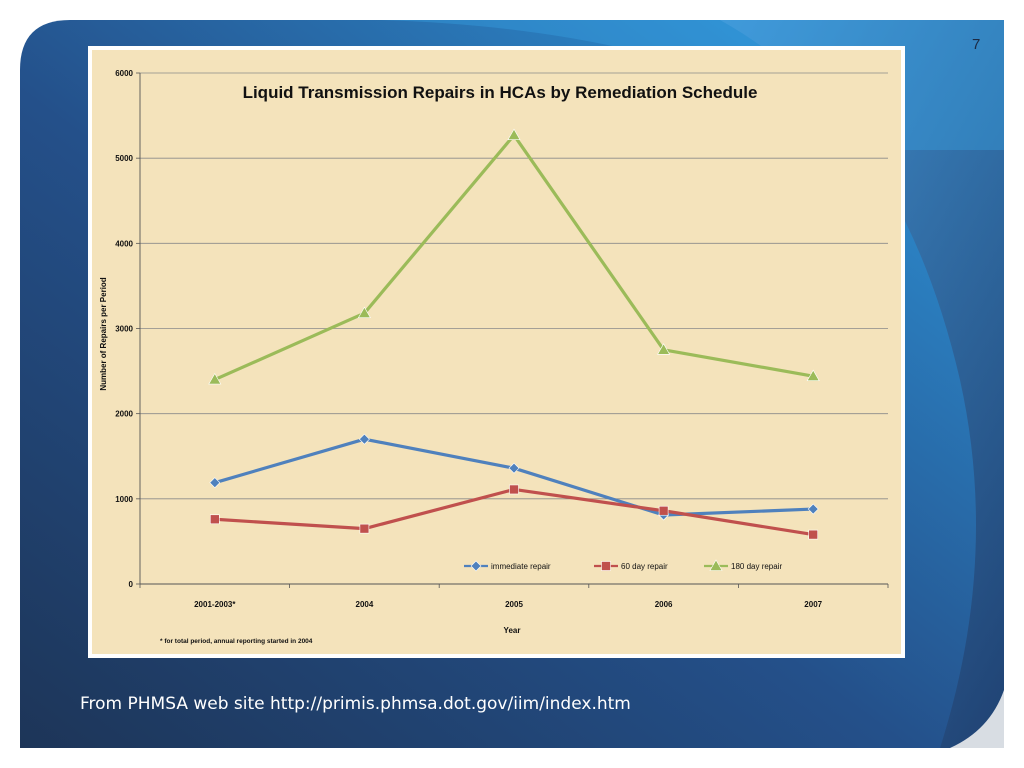  What do you see at coordinates (976, 44) in the screenshot?
I see `slide-number: 7` at bounding box center [976, 44].